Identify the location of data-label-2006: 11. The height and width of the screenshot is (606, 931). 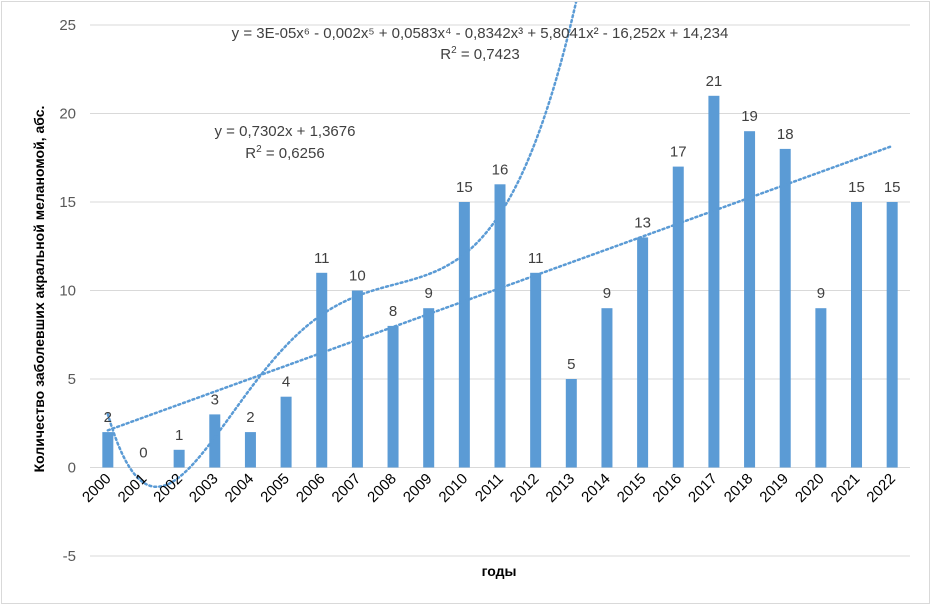
(322, 258).